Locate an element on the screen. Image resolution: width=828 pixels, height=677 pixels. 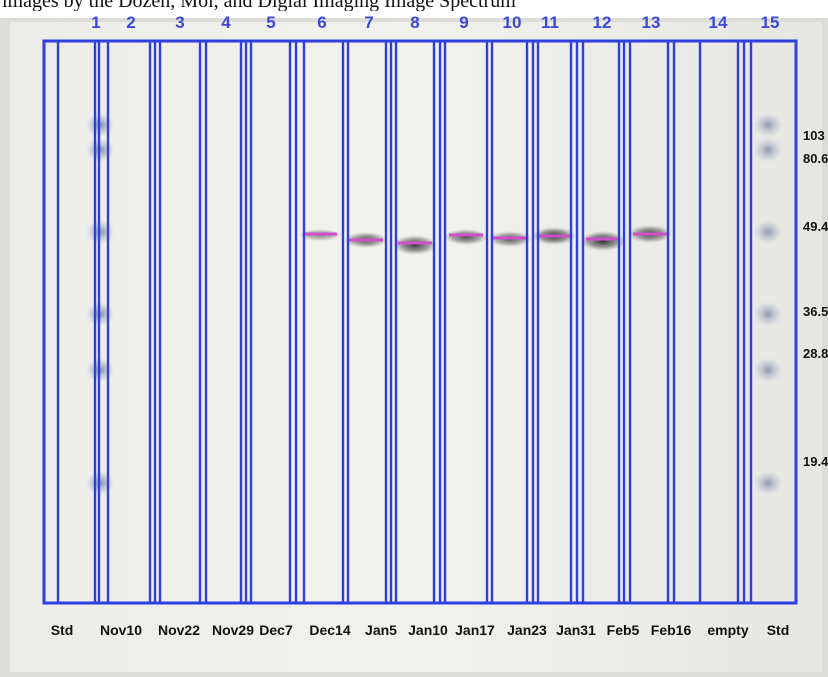
marker-labels: 103 80.6 49.4 36.5 28.8 19.4 is located at coordinates (815, 298).